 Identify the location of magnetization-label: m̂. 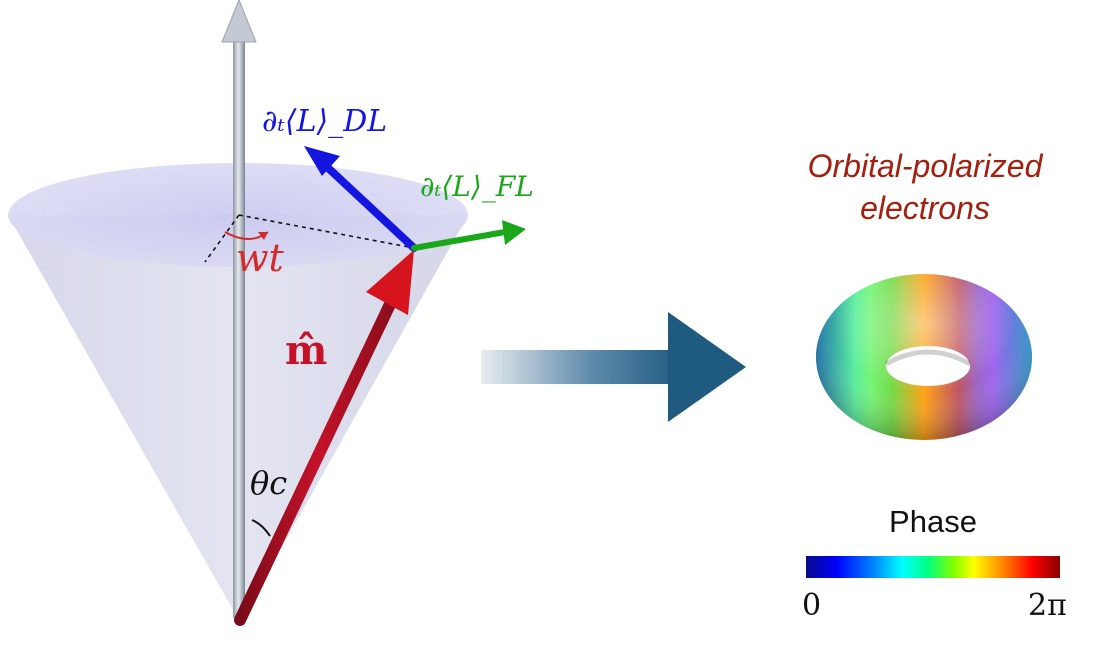
(306, 350).